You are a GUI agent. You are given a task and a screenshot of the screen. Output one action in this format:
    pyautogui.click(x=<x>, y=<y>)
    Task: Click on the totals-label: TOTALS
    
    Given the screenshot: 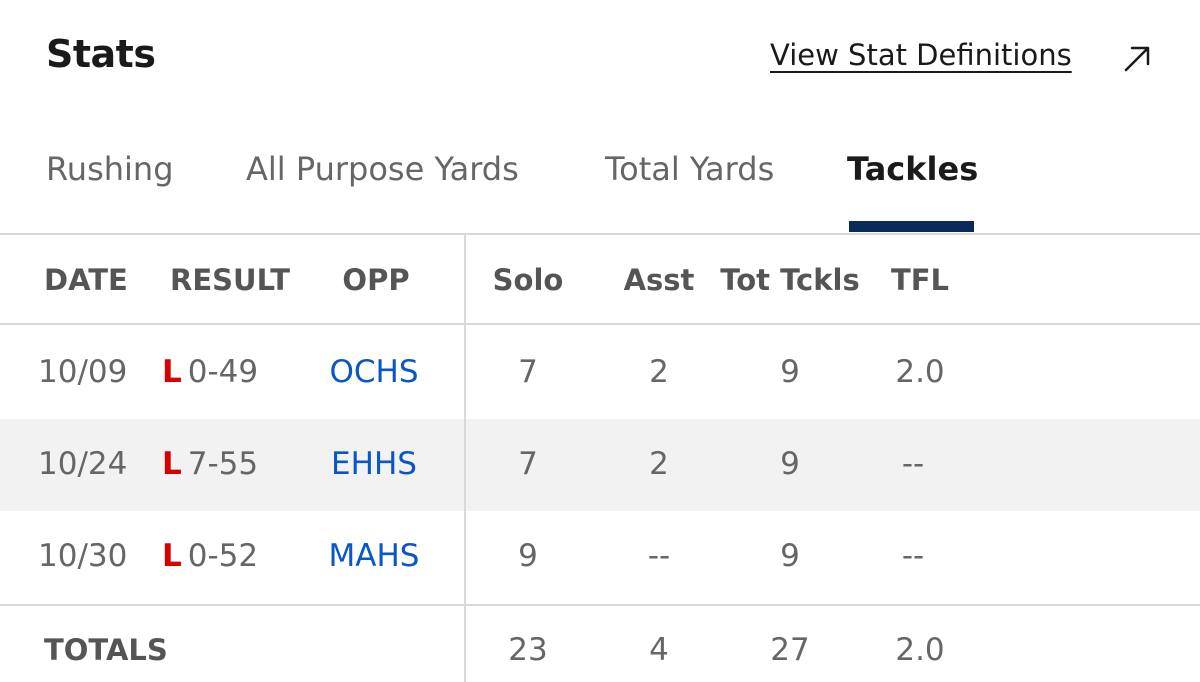 What is the action you would take?
    pyautogui.click(x=106, y=650)
    